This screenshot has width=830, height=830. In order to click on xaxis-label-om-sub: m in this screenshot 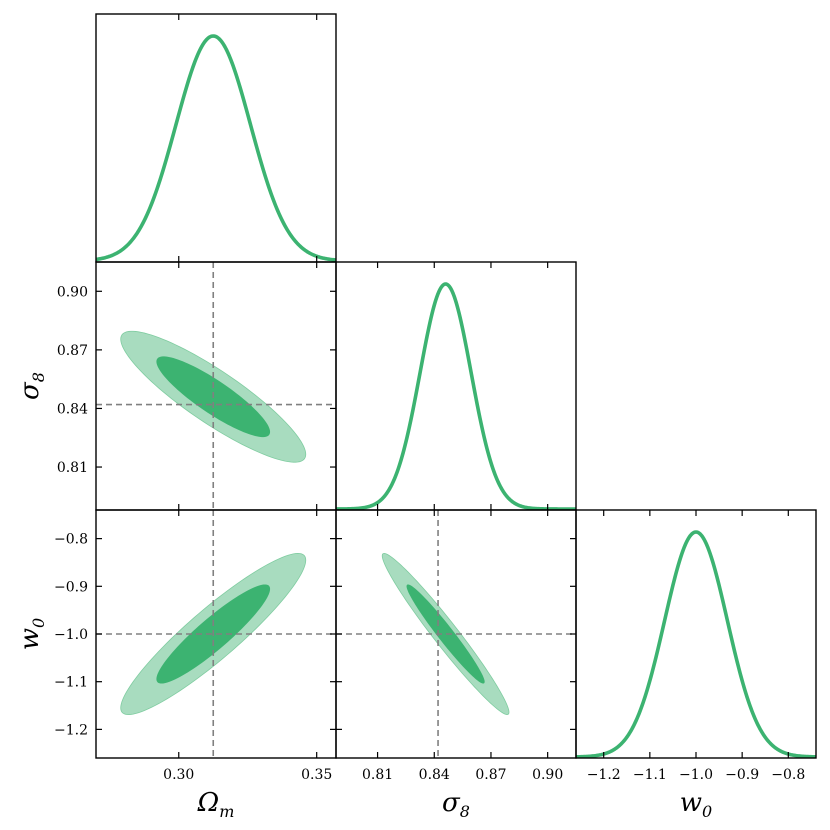, I will do `click(226, 811)`.